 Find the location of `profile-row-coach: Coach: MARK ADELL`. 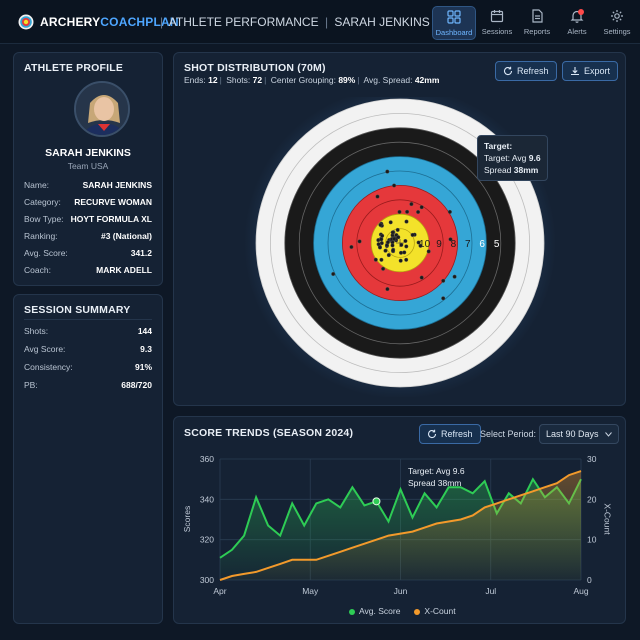

profile-row-coach: Coach: MARK ADELL is located at coordinates (88, 270).